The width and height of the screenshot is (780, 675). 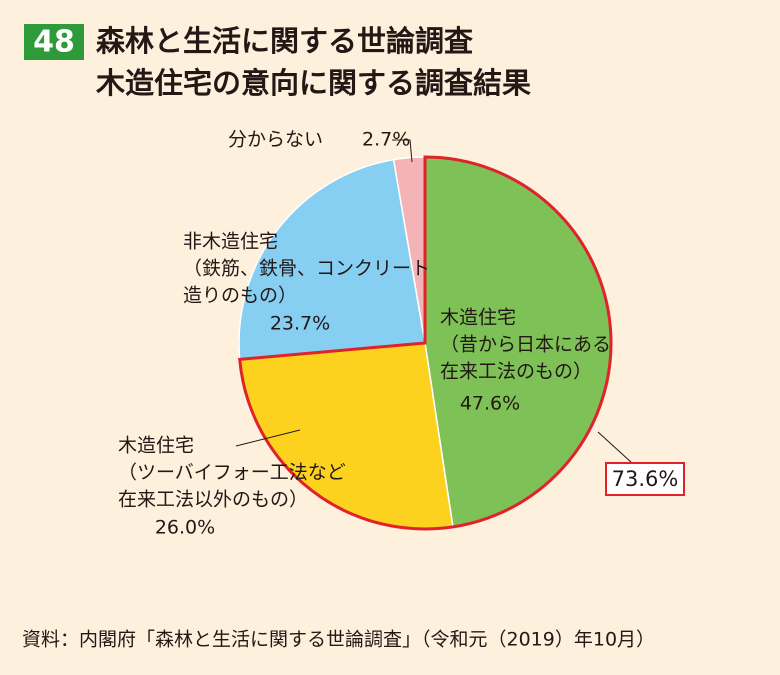 I want to click on slice-label: （ツーバイフォー工法など, so click(x=232, y=473).